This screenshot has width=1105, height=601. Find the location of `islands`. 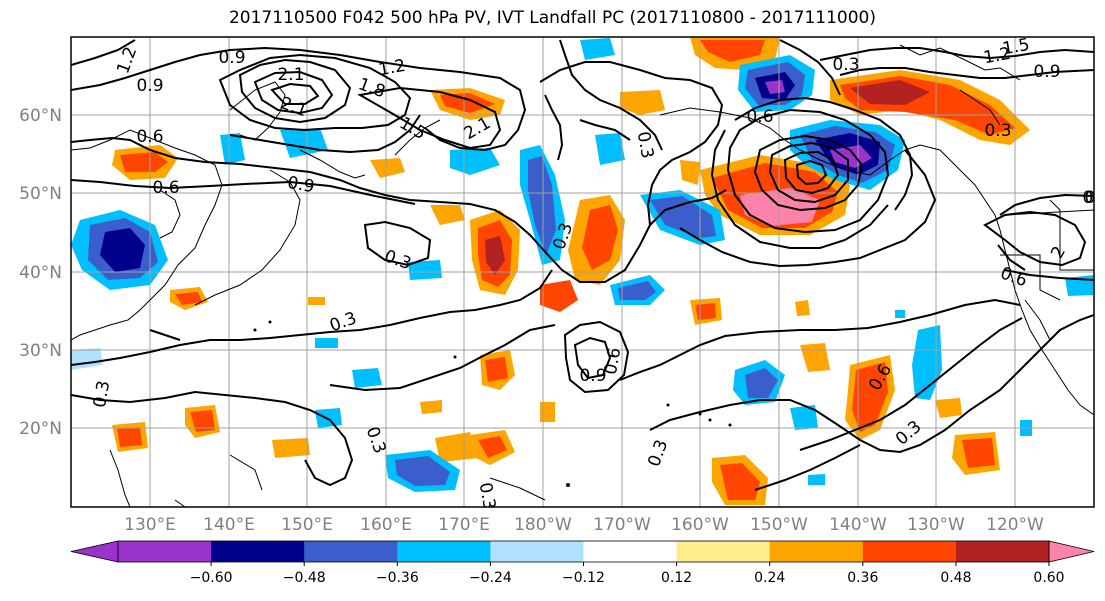

islands is located at coordinates (492, 403).